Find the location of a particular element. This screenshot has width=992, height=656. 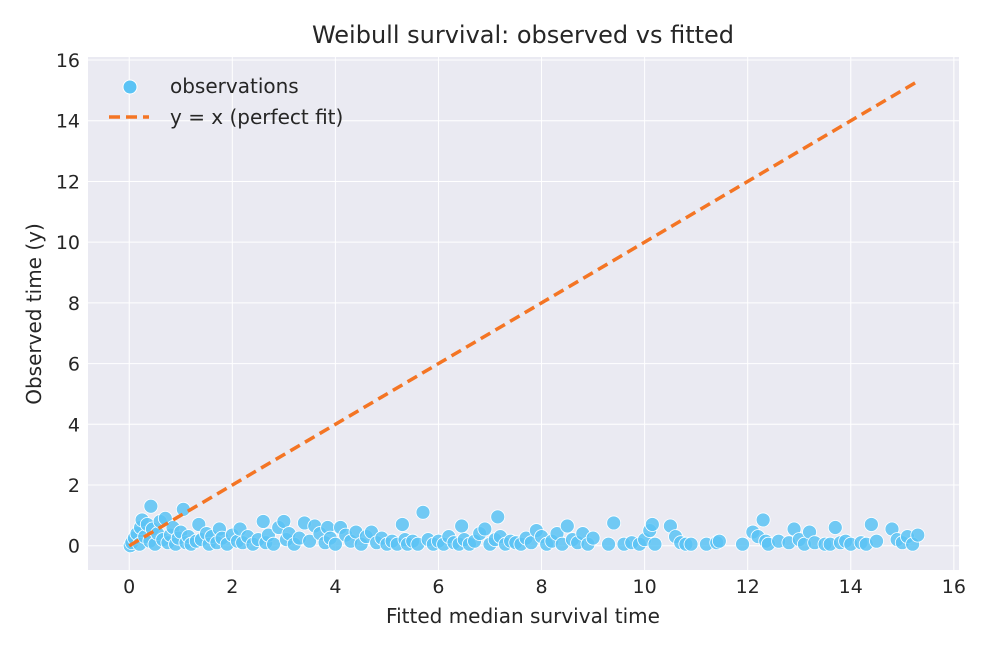

y-tick-label: 10 is located at coordinates (68, 243).